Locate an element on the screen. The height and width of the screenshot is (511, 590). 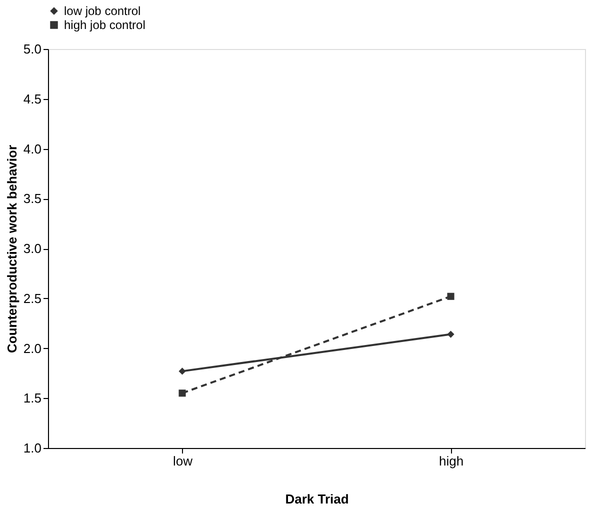
y-tick-label: 4.5 is located at coordinates (32, 98).